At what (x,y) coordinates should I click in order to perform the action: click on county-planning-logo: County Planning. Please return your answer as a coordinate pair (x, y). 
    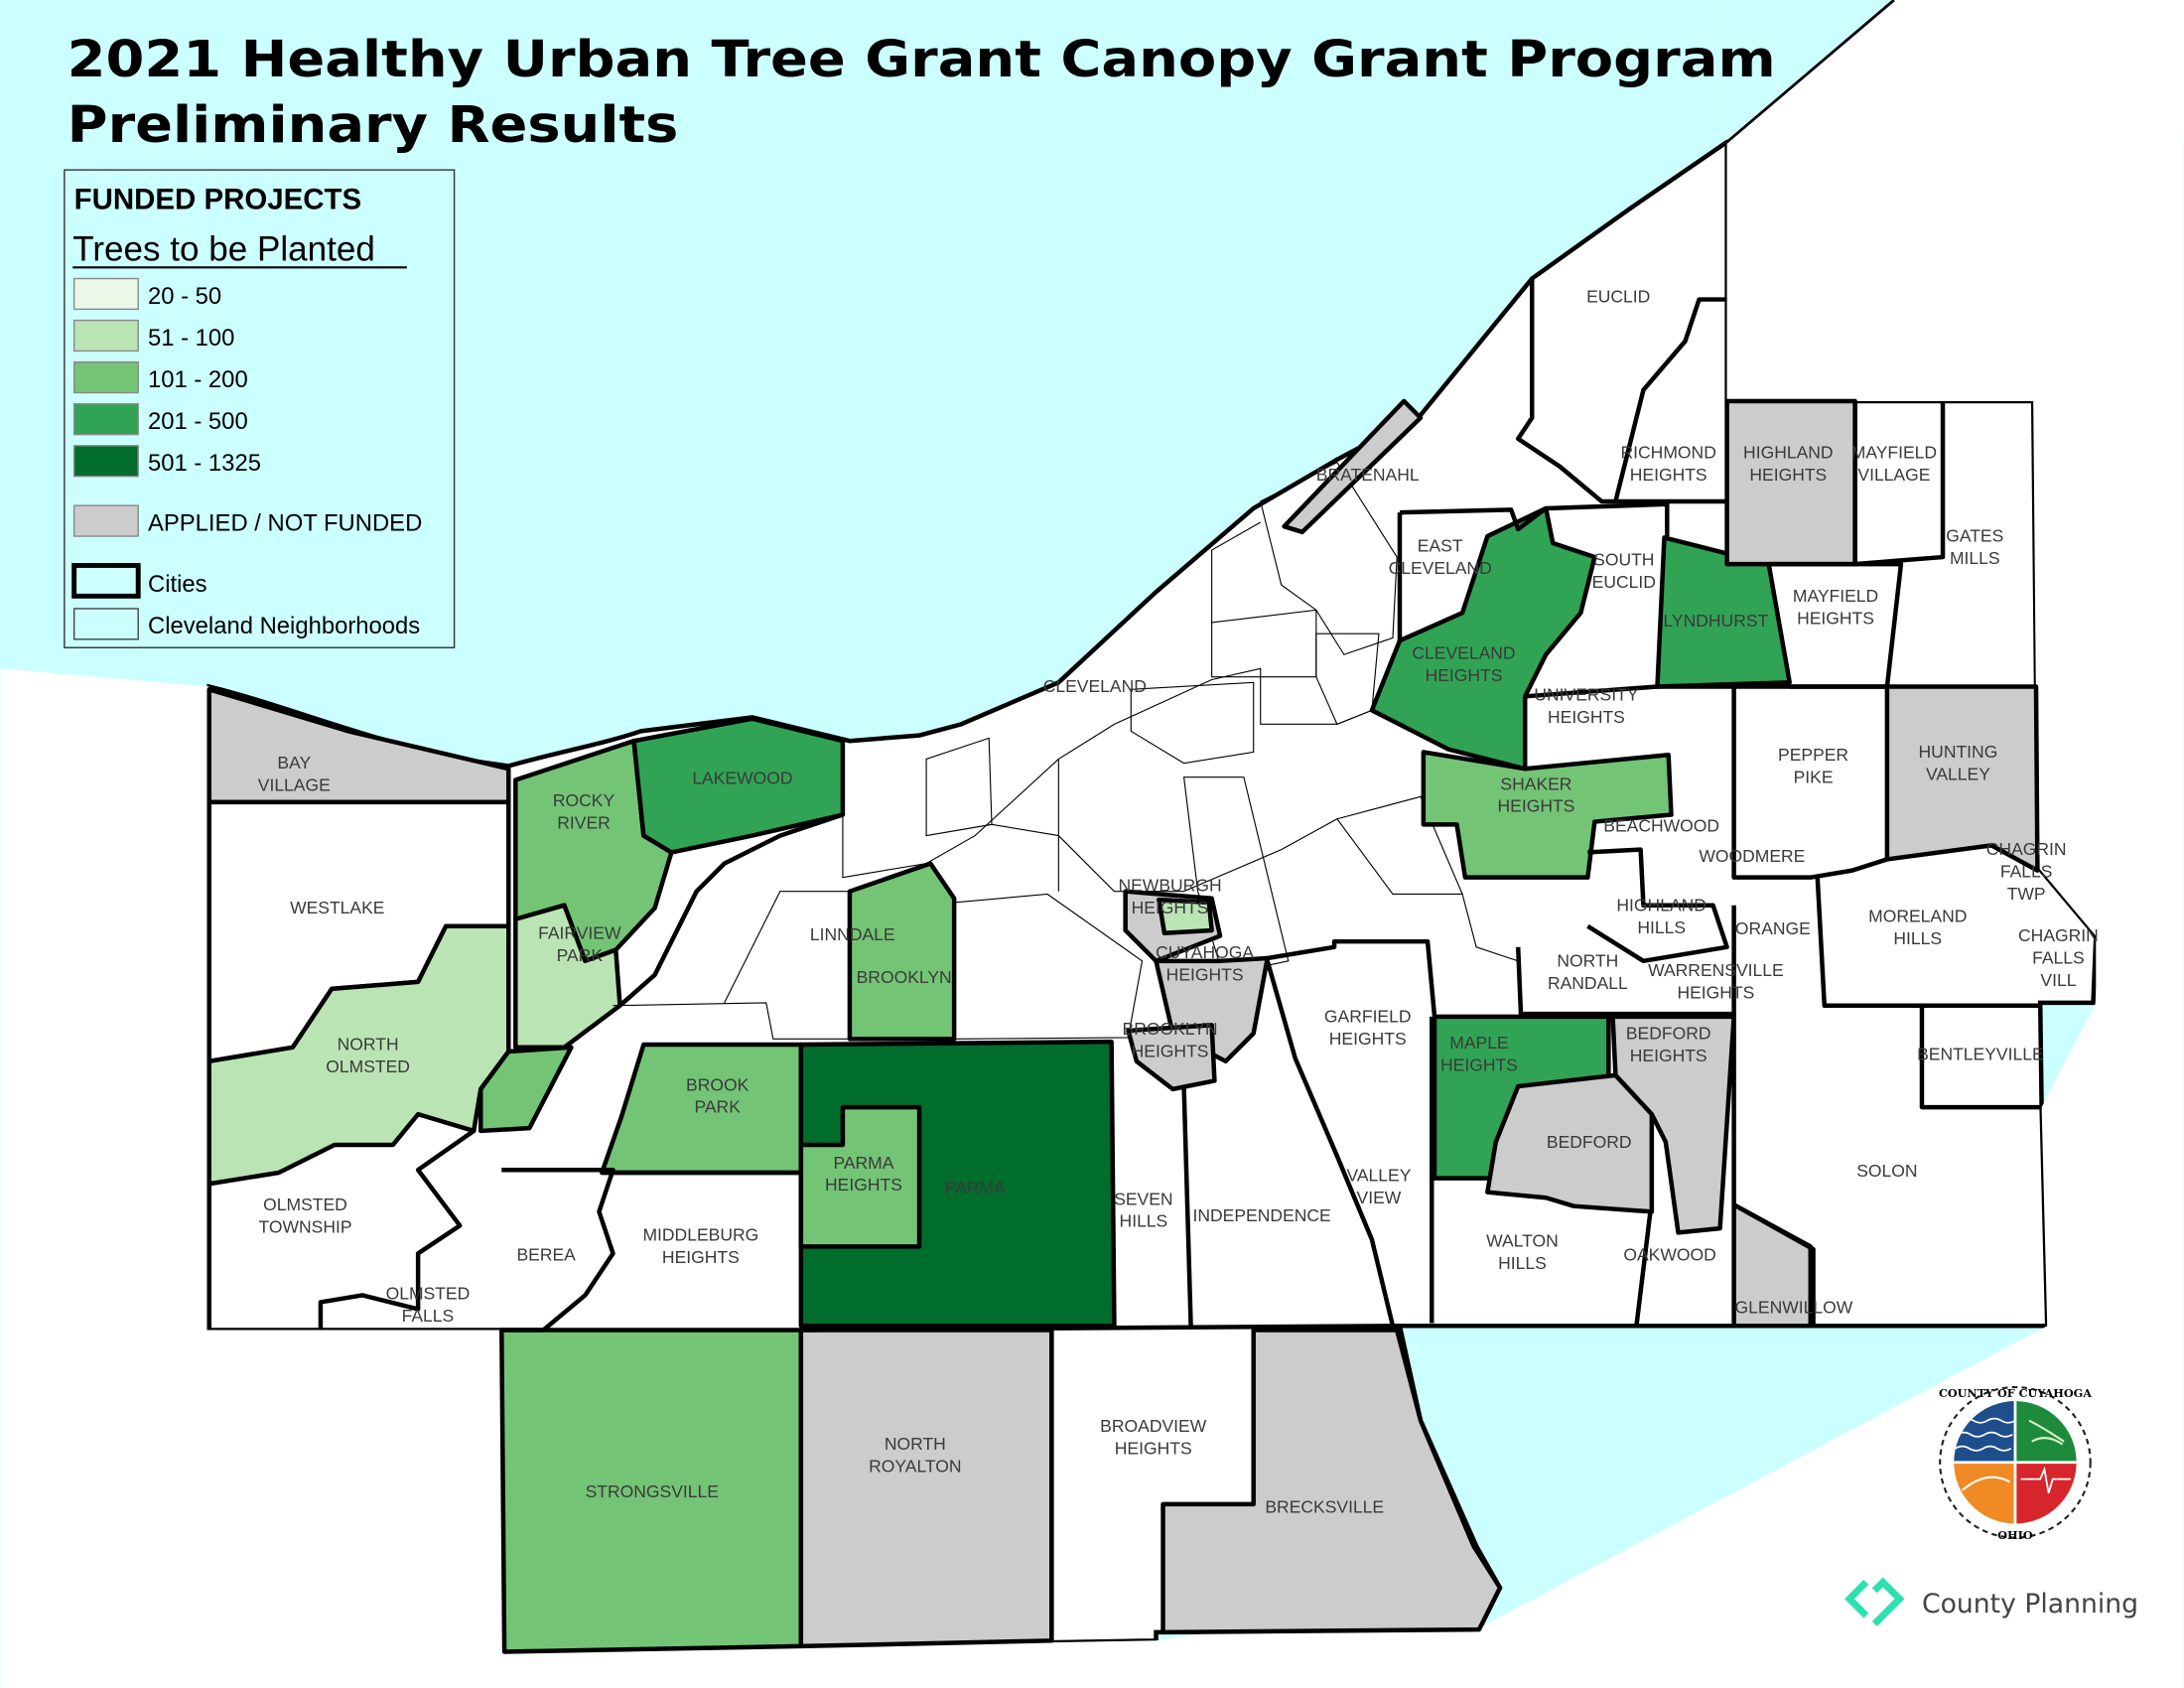
    Looking at the image, I should click on (1991, 1601).